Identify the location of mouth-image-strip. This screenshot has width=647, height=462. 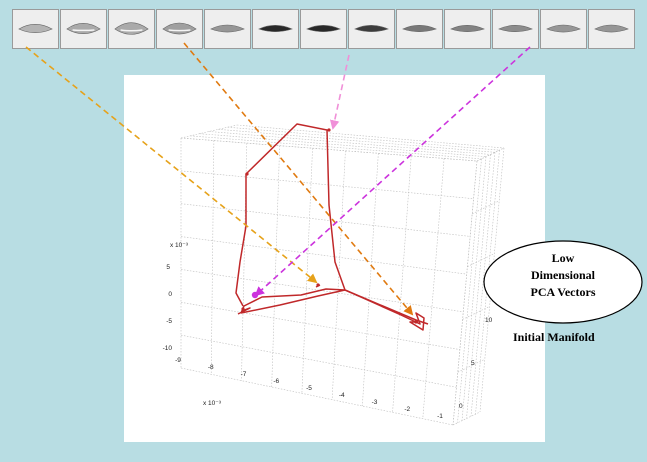
(326, 29).